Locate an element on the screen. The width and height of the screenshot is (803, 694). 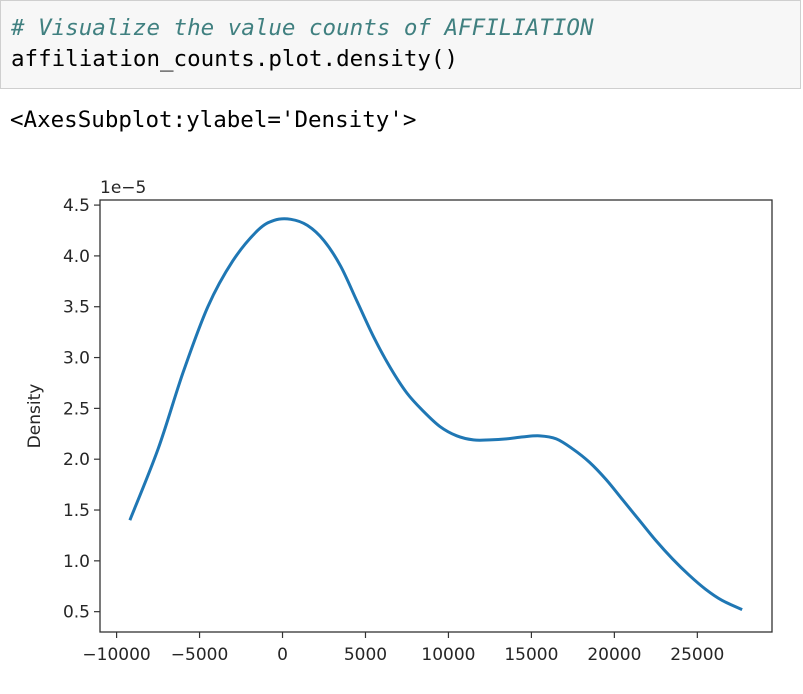
x-tick-label: 10000 is located at coordinates (448, 655).